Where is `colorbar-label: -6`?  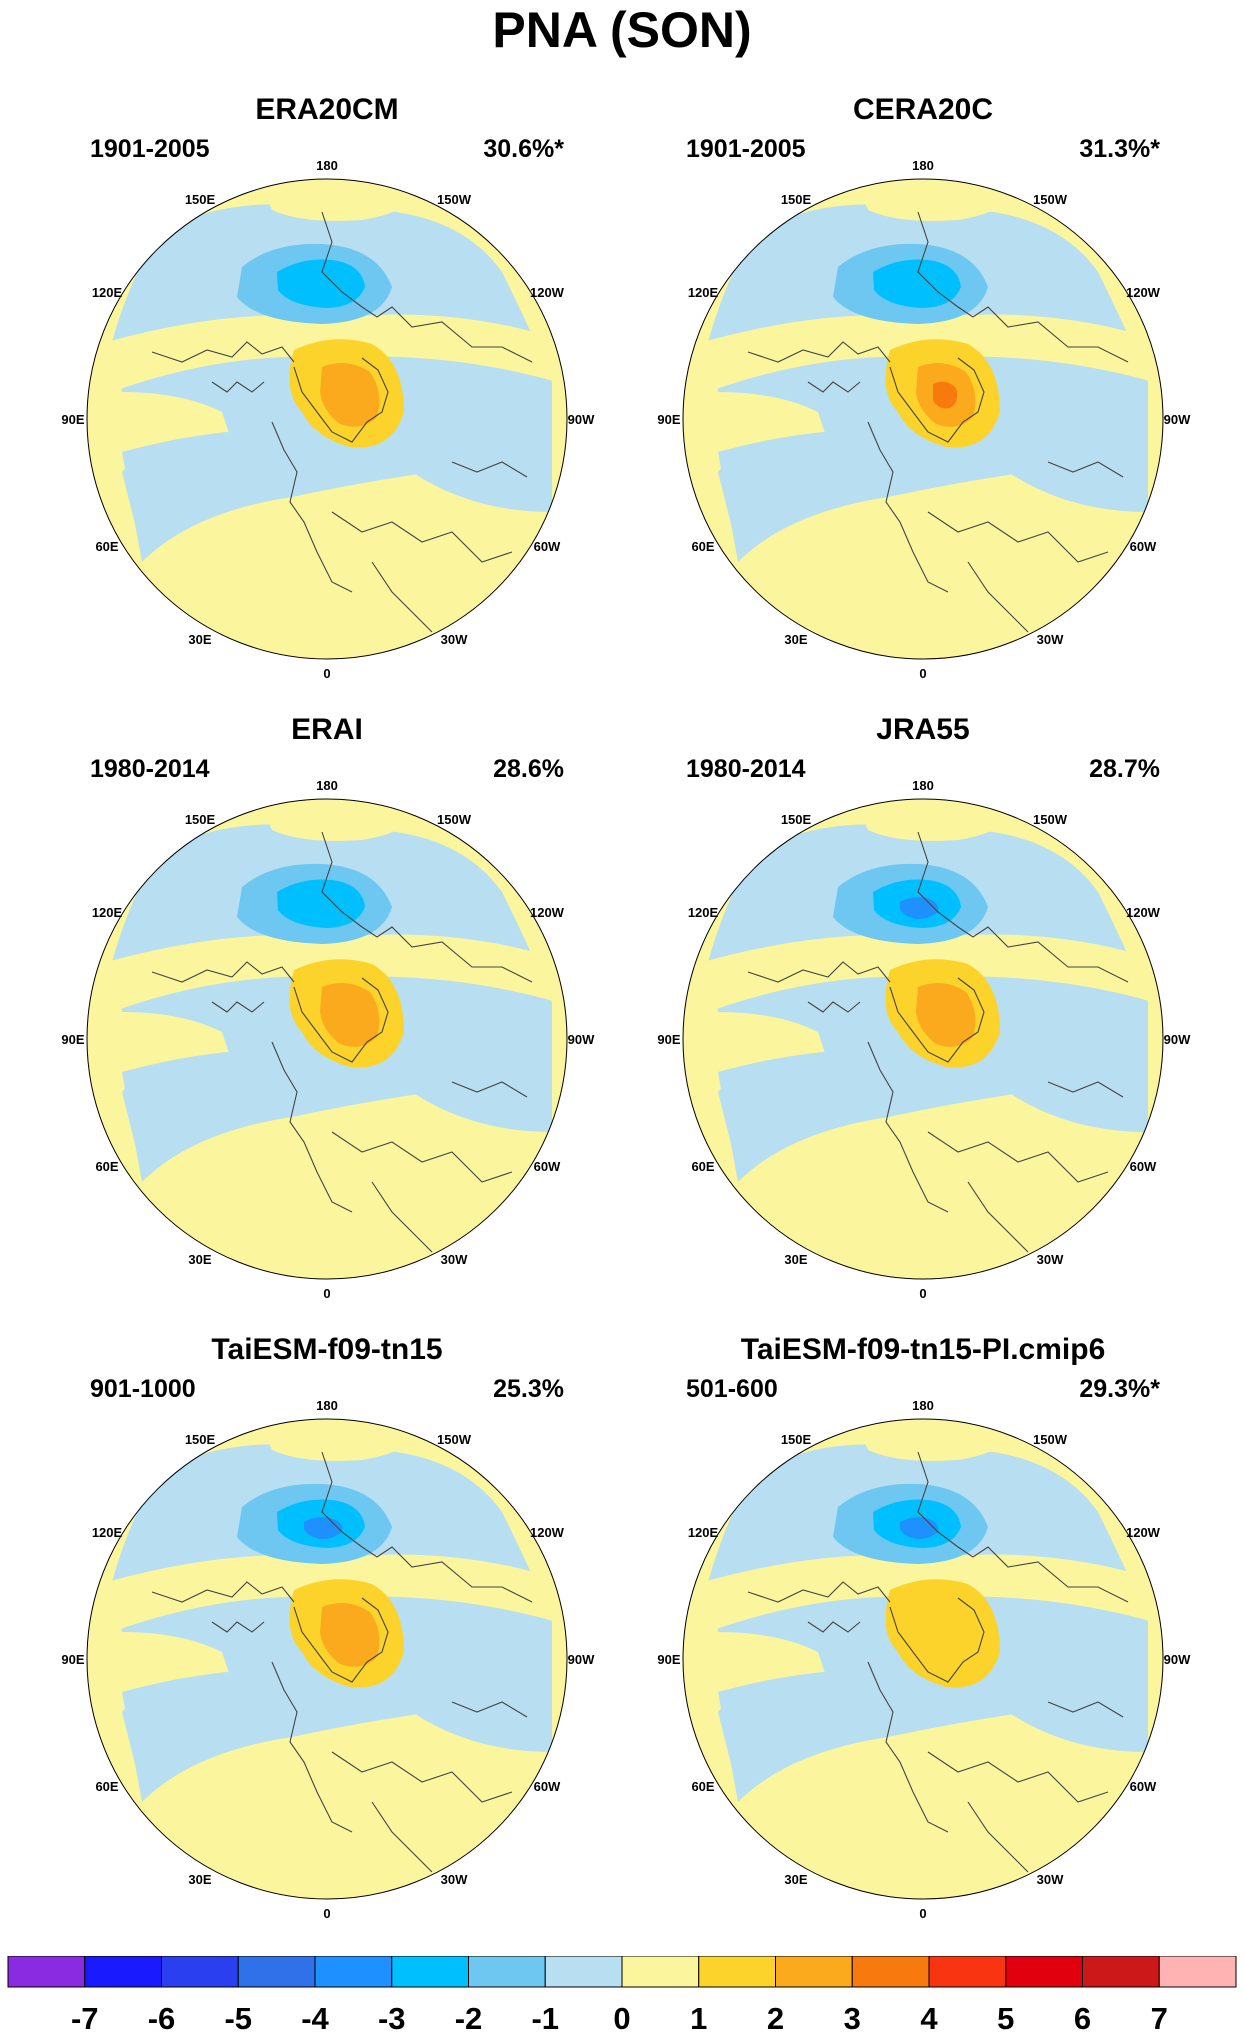 colorbar-label: -6 is located at coordinates (162, 2018).